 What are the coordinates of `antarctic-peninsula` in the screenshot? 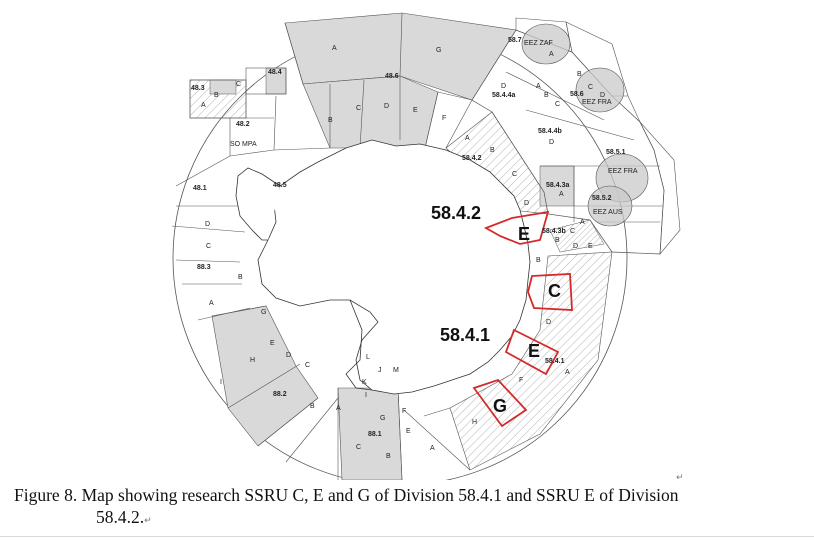 It's located at (258, 204).